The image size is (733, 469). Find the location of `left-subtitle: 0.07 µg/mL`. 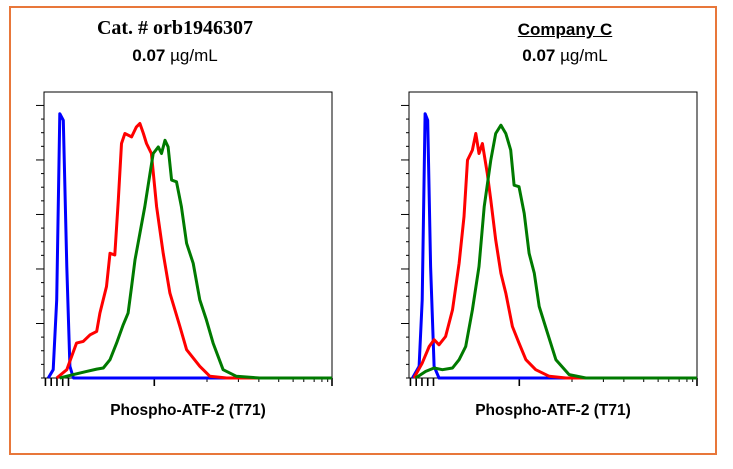

left-subtitle: 0.07 µg/mL is located at coordinates (175, 56).